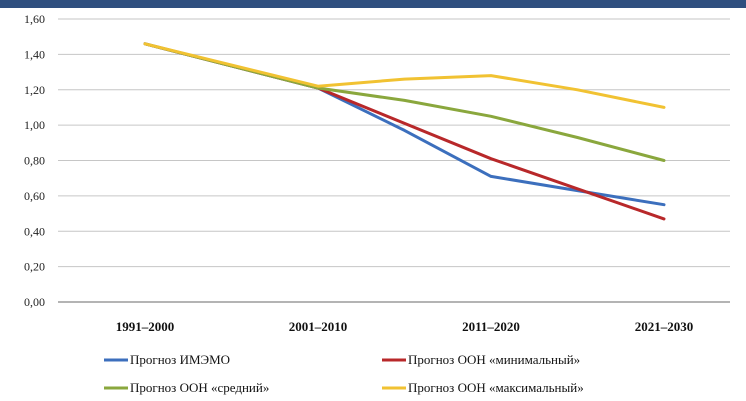  Describe the element at coordinates (180, 359) in the screenshot. I see `legend-label: Прогноз ИМЭМО` at that location.